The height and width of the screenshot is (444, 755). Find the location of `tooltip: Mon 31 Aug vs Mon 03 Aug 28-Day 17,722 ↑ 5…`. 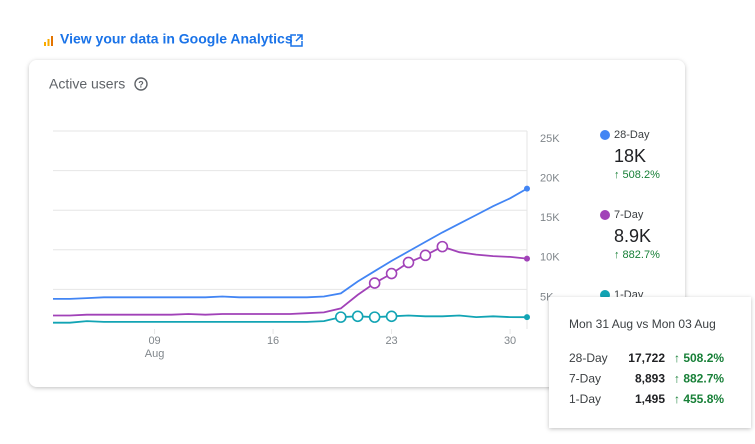

tooltip: Mon 31 Aug vs Mon 03 Aug 28-Day 17,722 ↑ 5… is located at coordinates (650, 362).